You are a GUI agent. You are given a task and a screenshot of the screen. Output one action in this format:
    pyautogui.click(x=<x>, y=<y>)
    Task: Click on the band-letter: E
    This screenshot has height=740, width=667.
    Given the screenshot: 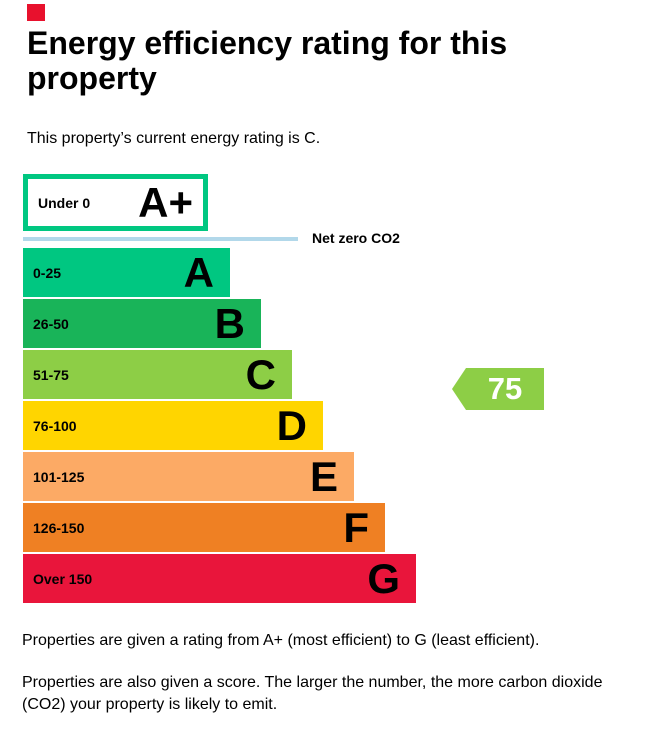 What is the action you would take?
    pyautogui.click(x=323, y=476)
    